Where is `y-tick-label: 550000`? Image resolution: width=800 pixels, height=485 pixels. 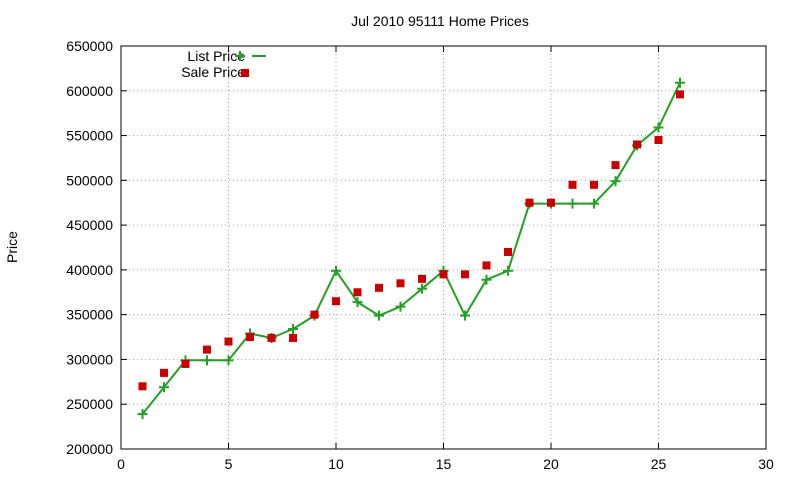 y-tick-label: 550000 is located at coordinates (89, 136).